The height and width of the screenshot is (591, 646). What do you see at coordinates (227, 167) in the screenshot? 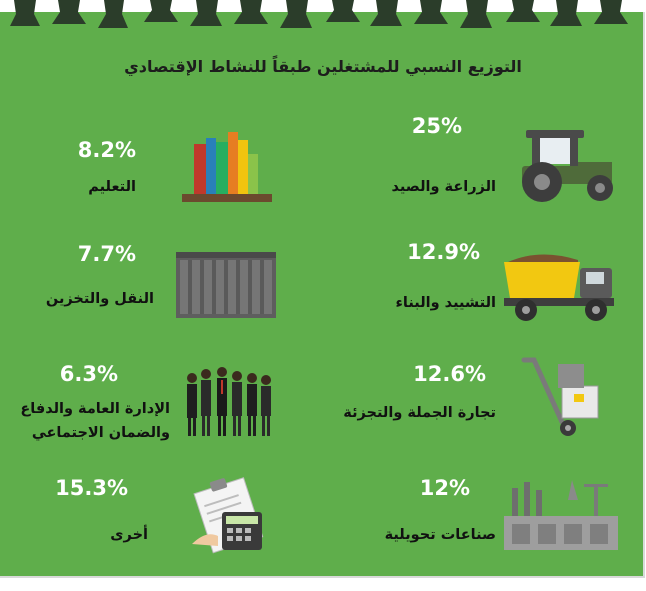
I see `books-icon` at bounding box center [227, 167].